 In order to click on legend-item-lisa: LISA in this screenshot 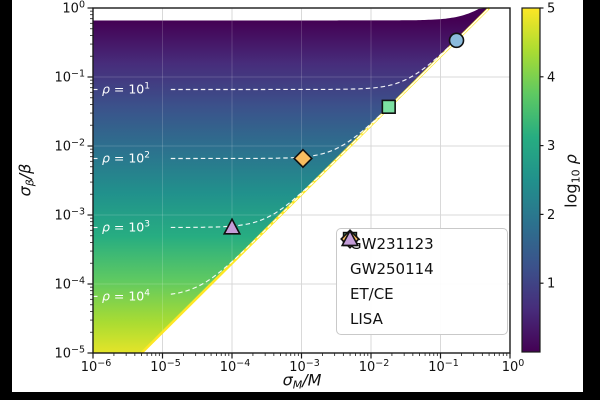, I will do `click(422, 280)`.